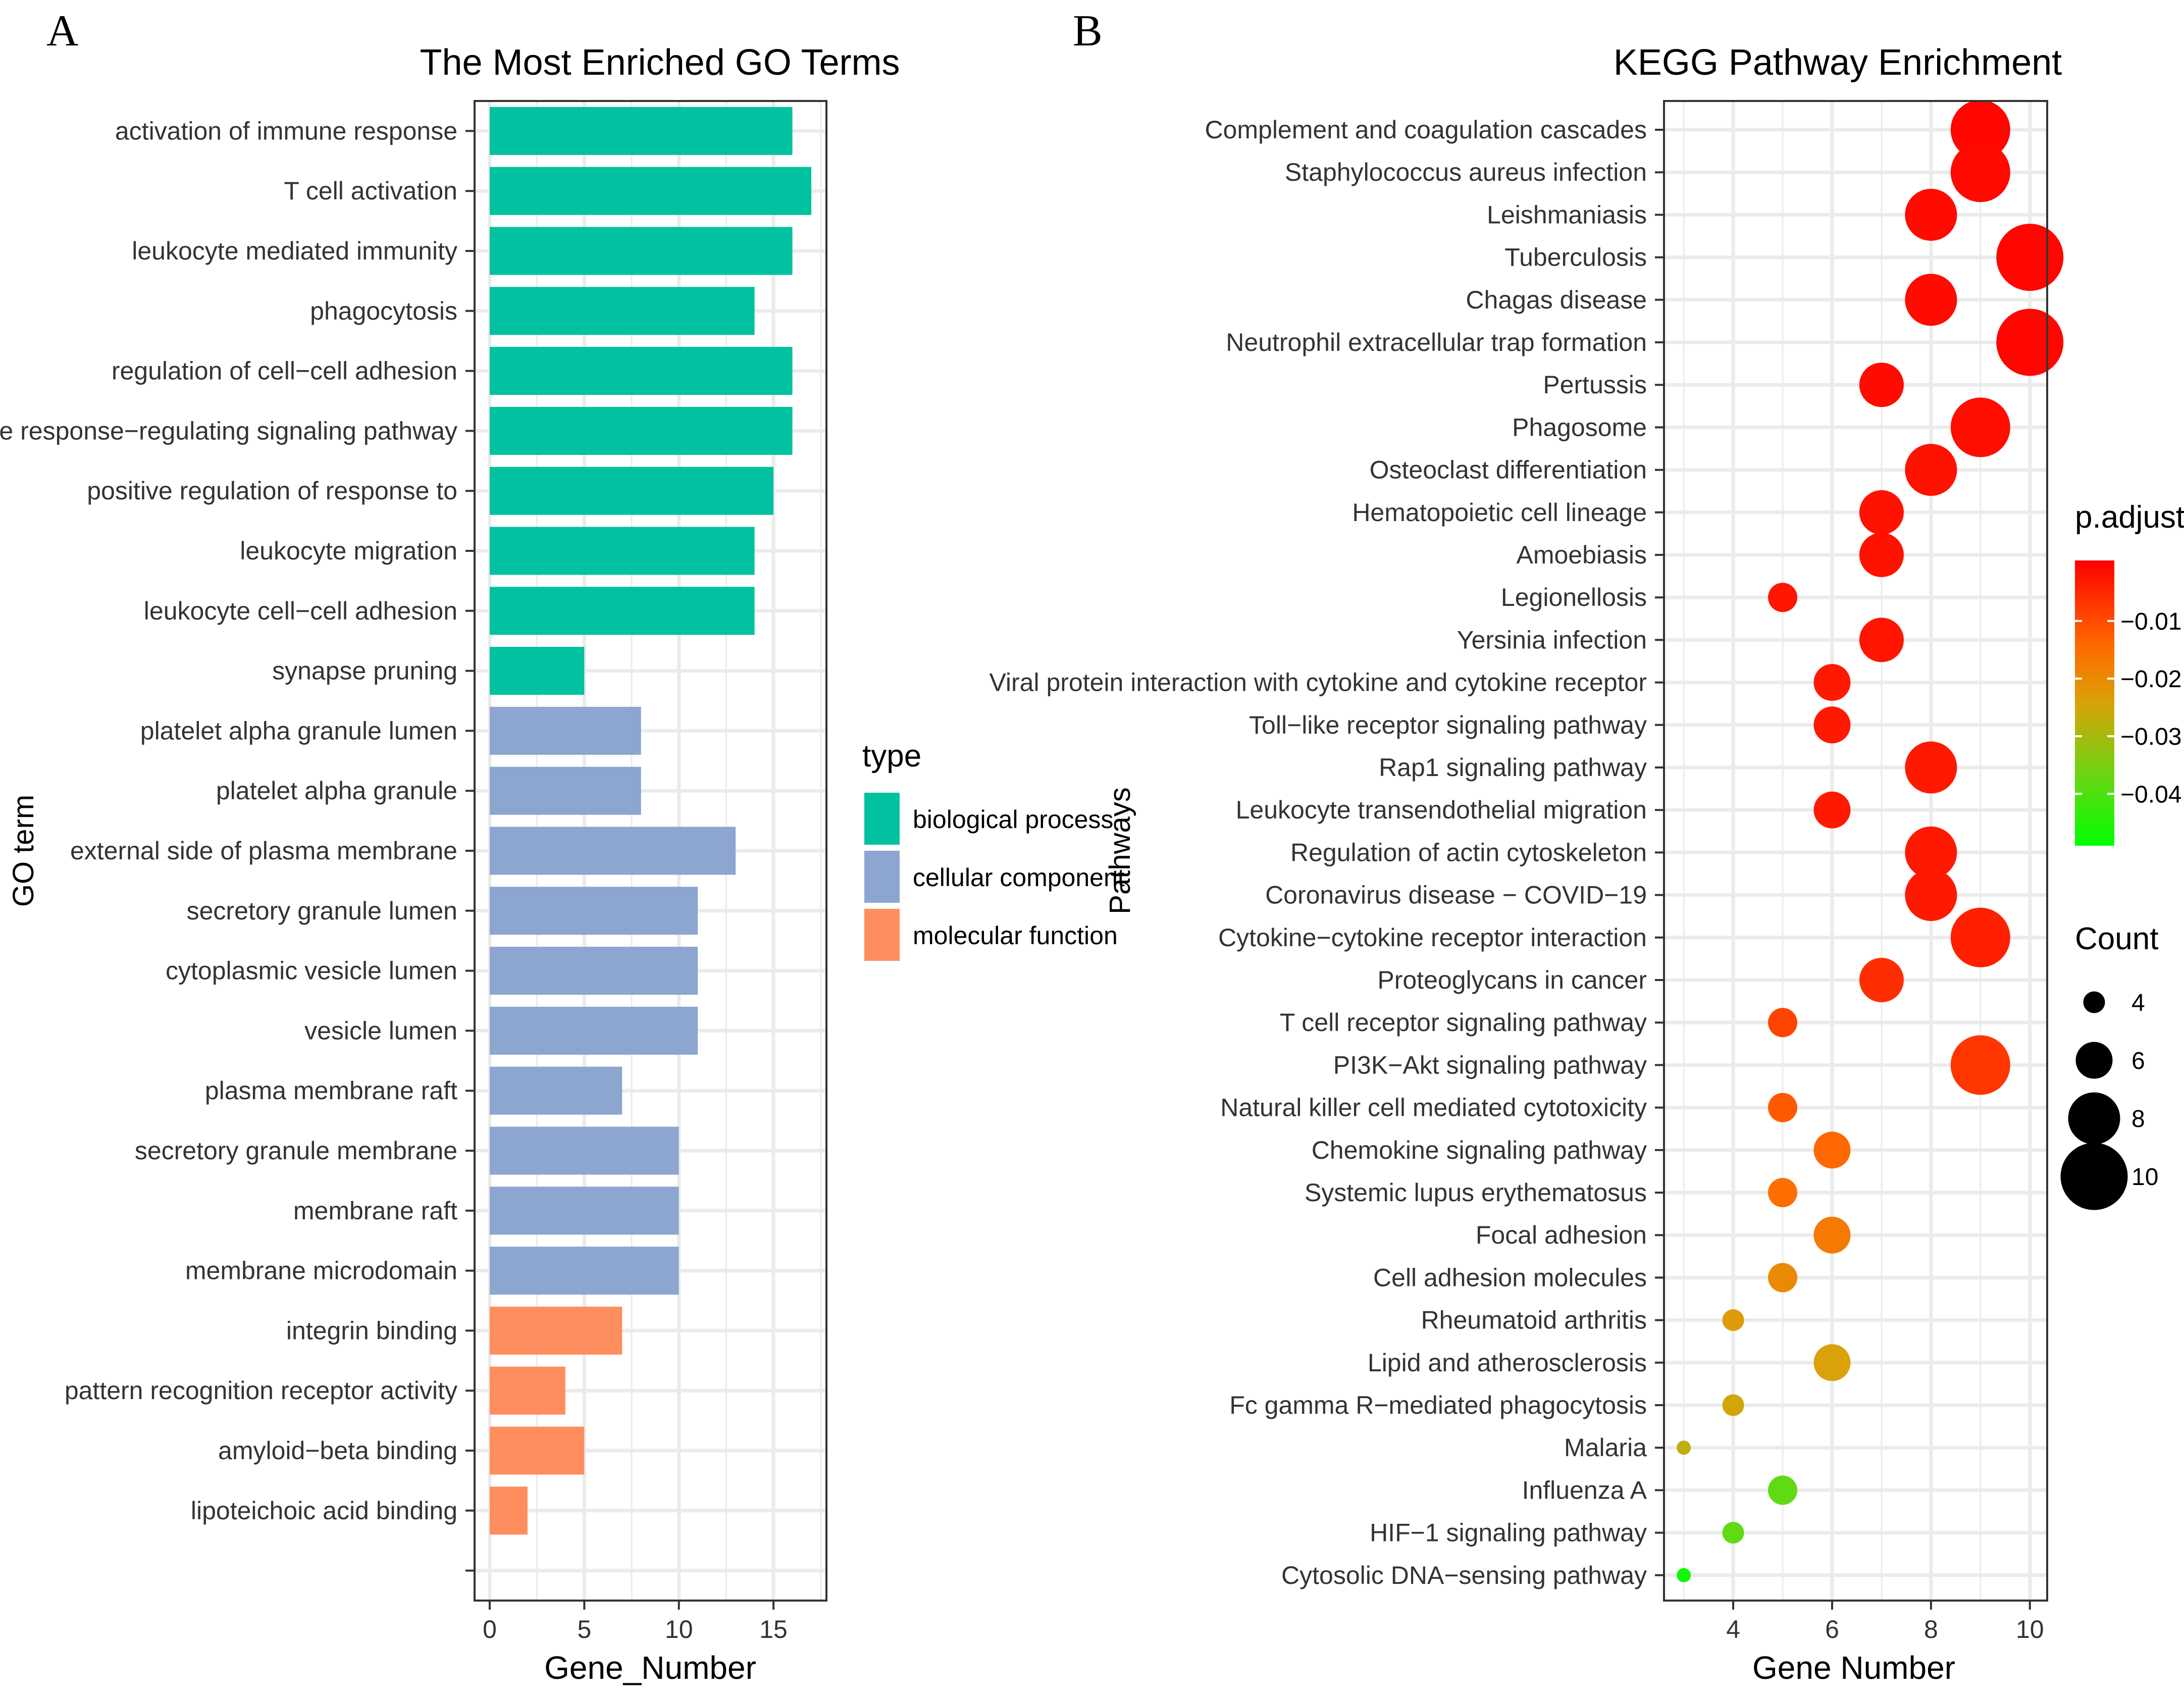 This screenshot has height=1697, width=2184. What do you see at coordinates (324, 1511) in the screenshot?
I see `go-term-label: lipoteichoic acid binding` at bounding box center [324, 1511].